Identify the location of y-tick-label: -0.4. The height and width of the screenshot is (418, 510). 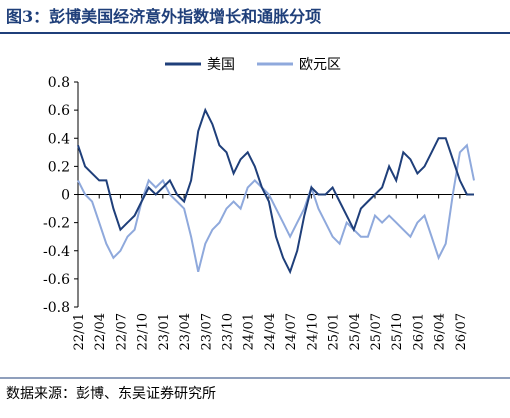
(56, 252).